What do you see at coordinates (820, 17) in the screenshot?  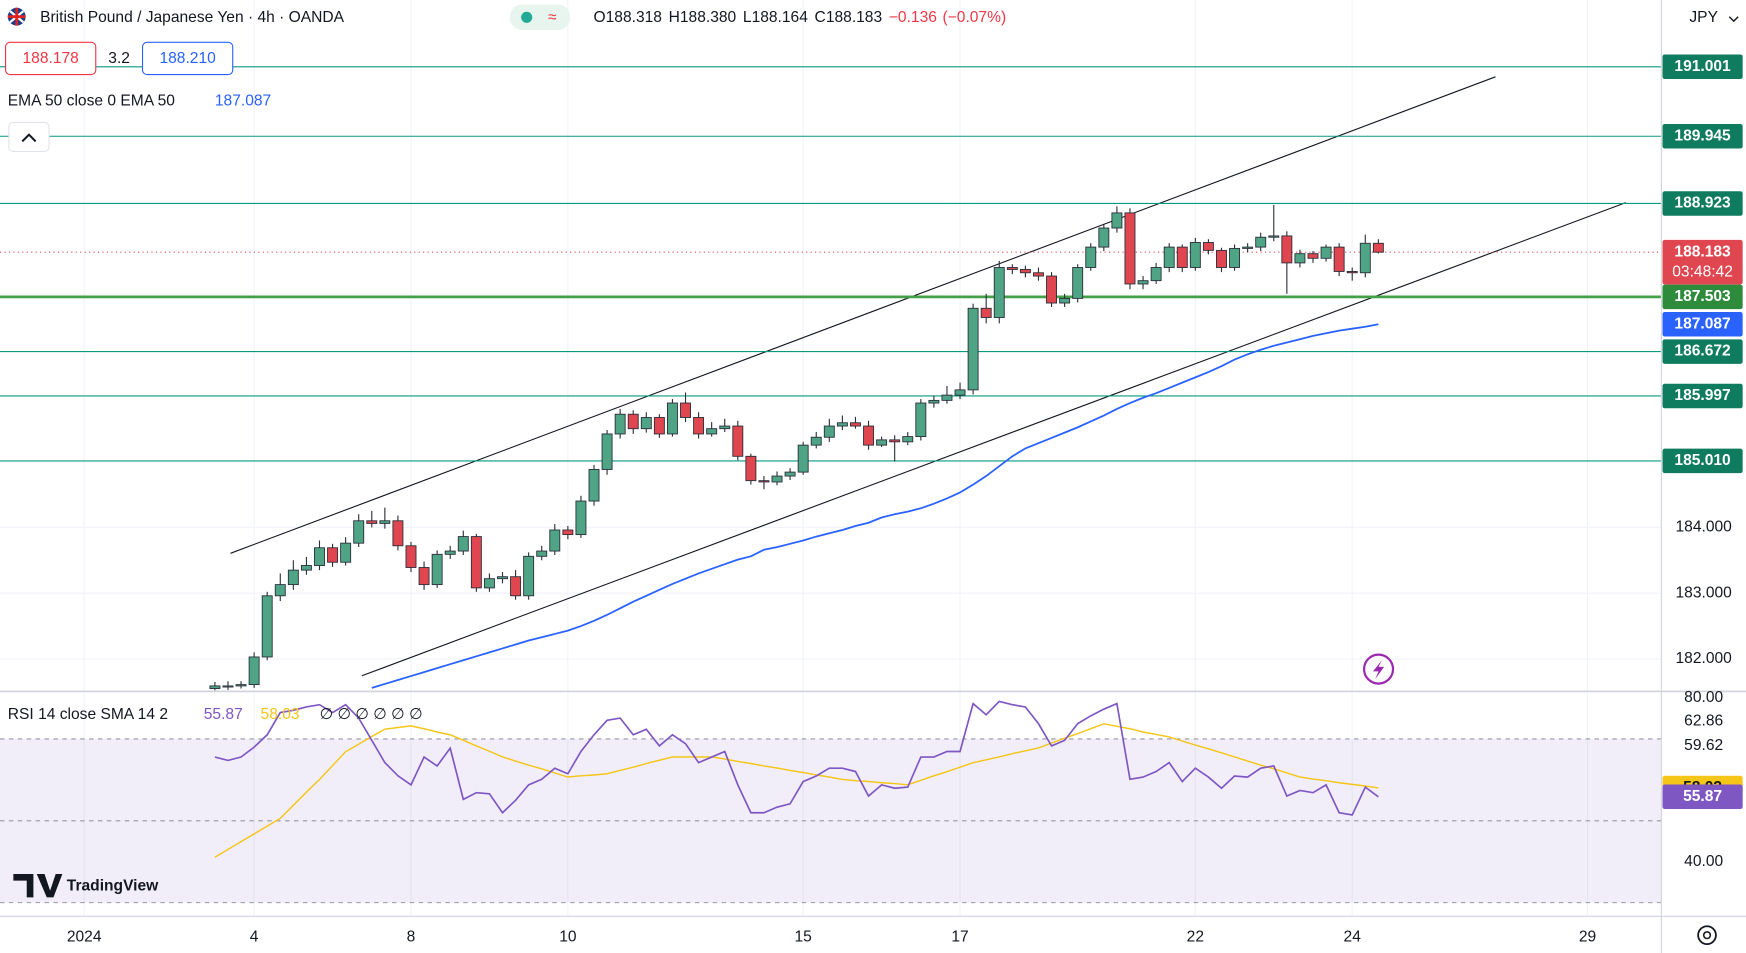 I see `ohlc-key: C` at bounding box center [820, 17].